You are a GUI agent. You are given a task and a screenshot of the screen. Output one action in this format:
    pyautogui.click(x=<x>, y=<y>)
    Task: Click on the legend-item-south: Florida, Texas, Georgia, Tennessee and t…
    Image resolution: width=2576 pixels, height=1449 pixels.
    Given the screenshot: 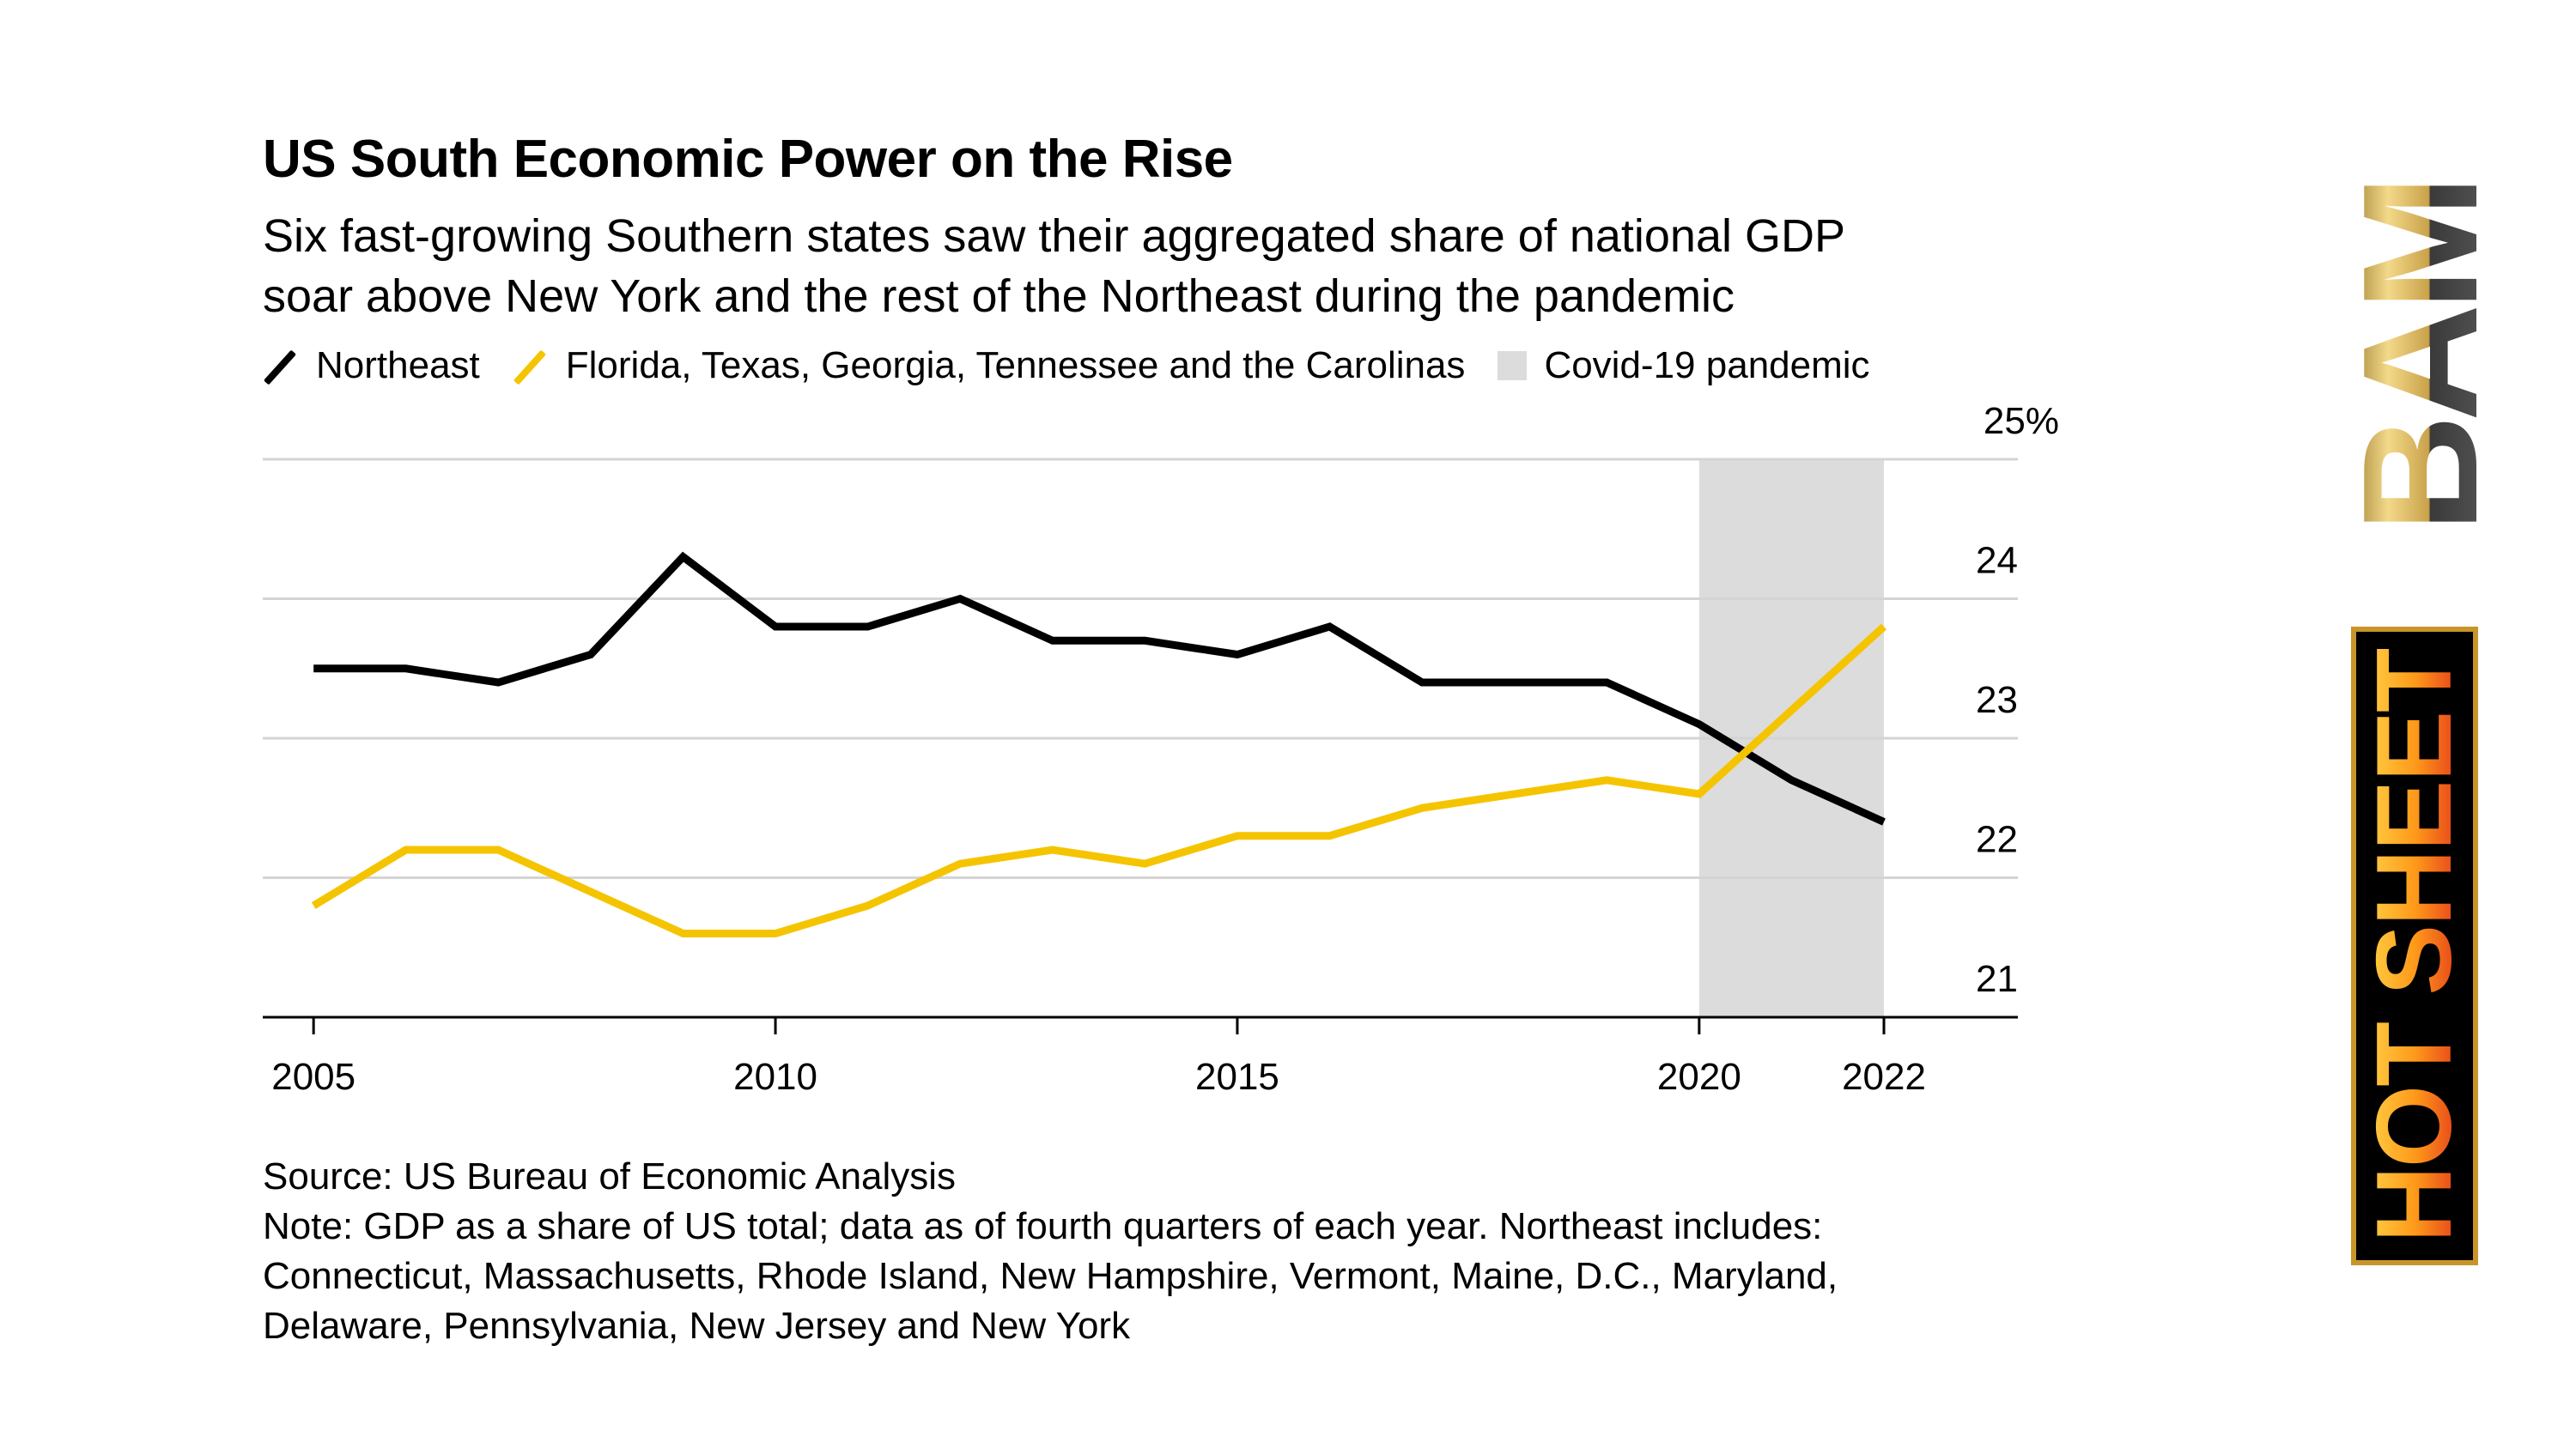 What is the action you would take?
    pyautogui.click(x=990, y=365)
    